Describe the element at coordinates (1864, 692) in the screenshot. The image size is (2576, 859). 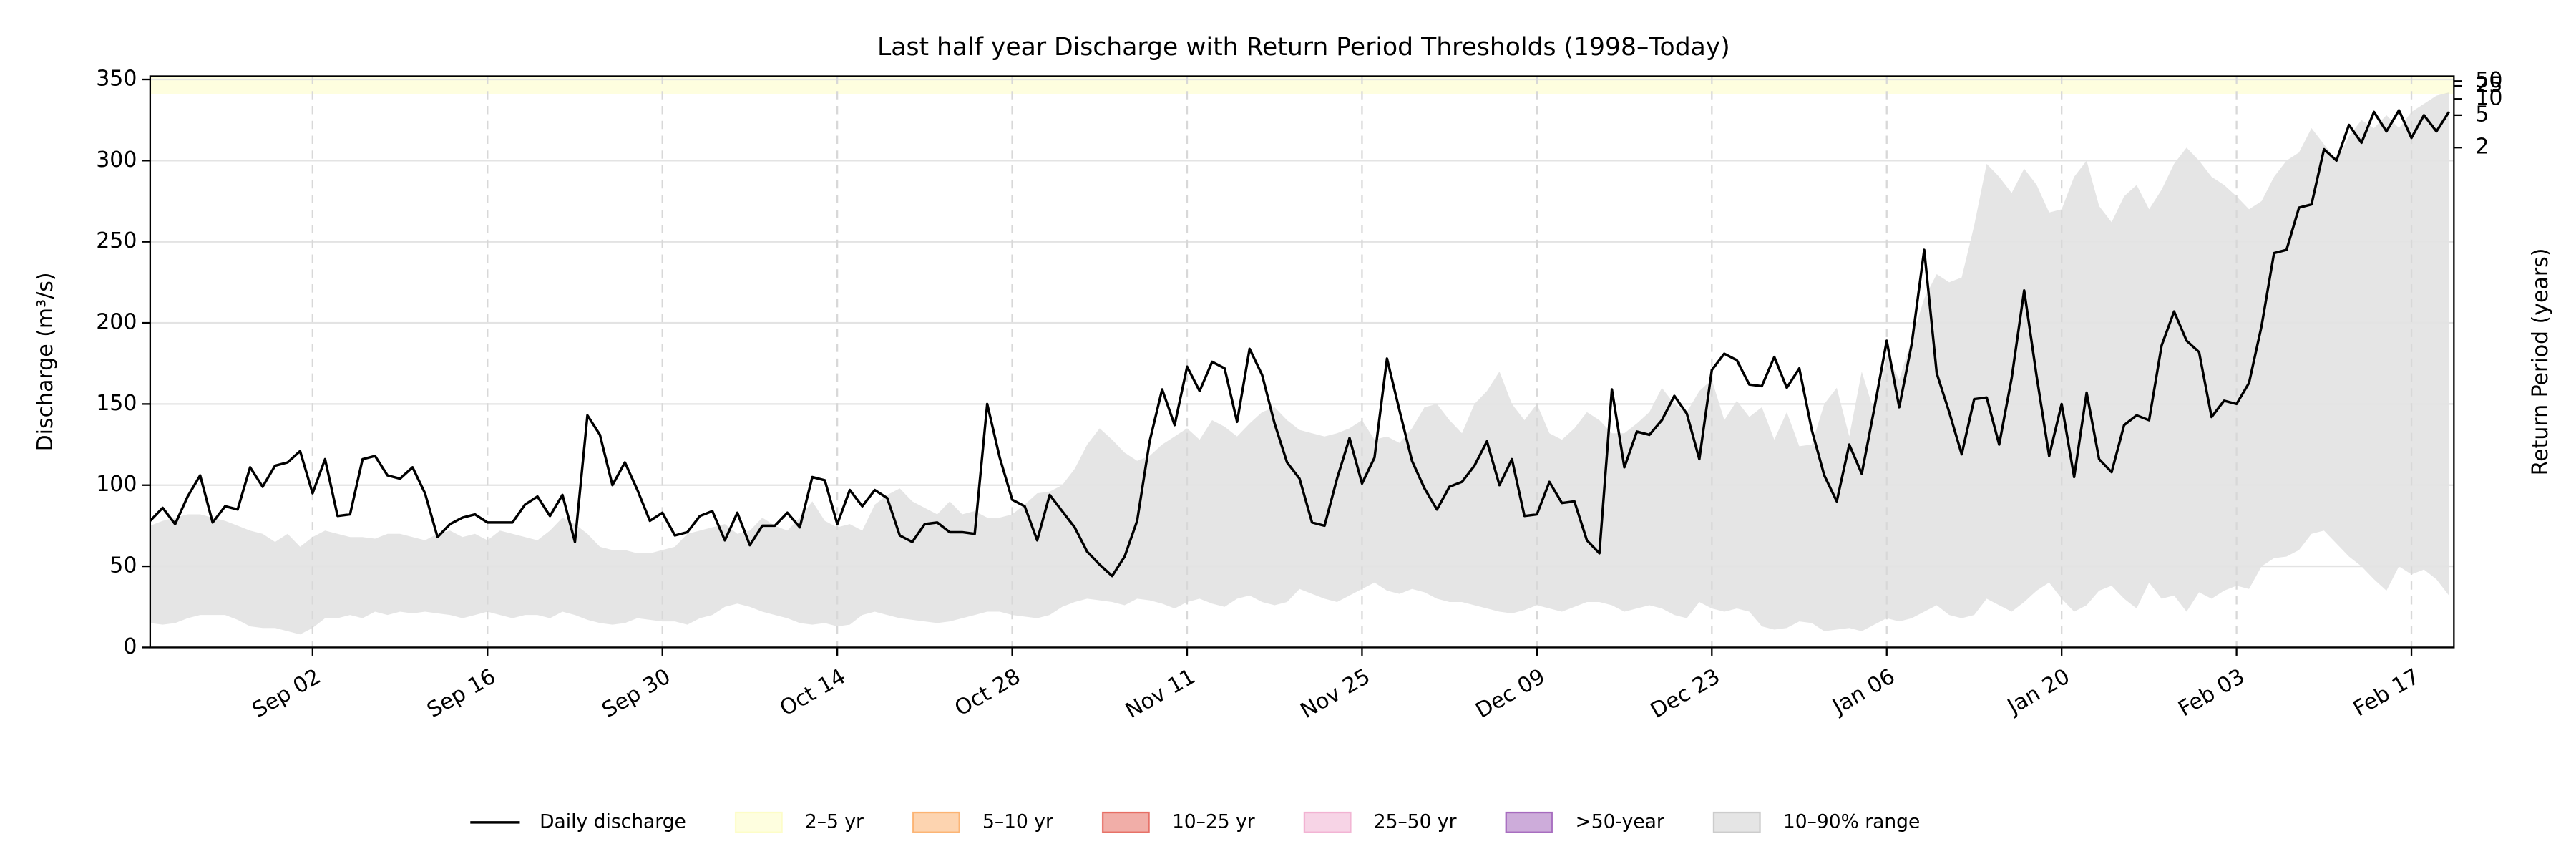
I see `x-tick-label: Jan 06` at that location.